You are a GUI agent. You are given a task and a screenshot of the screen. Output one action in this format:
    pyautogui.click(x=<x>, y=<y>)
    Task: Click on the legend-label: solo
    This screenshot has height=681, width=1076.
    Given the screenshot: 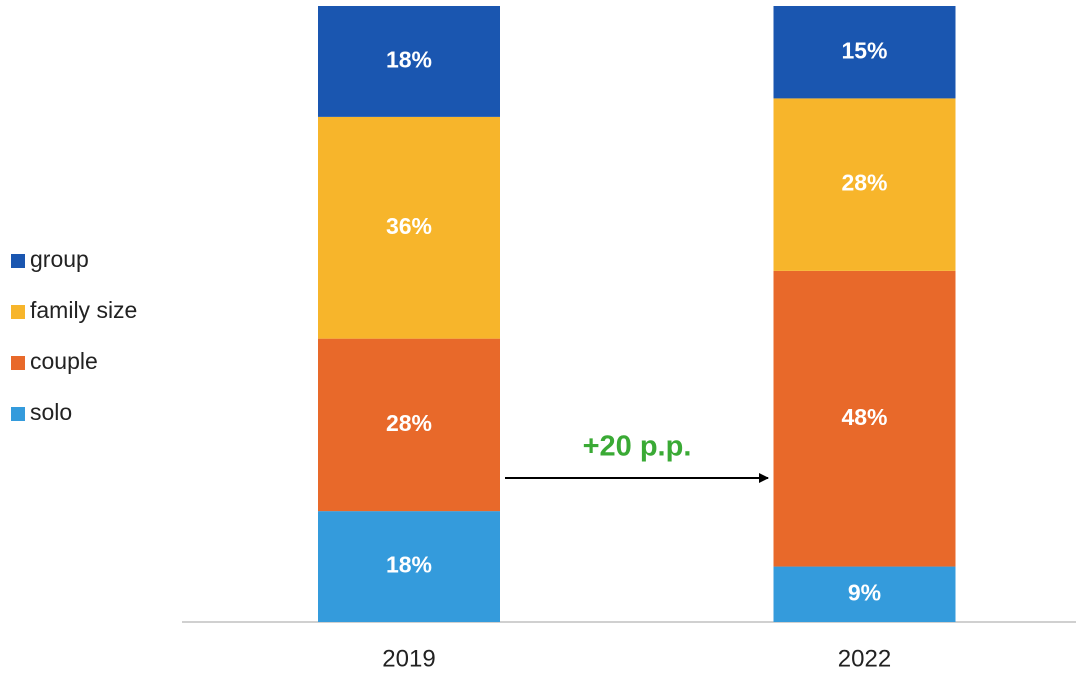 What is the action you would take?
    pyautogui.click(x=51, y=412)
    